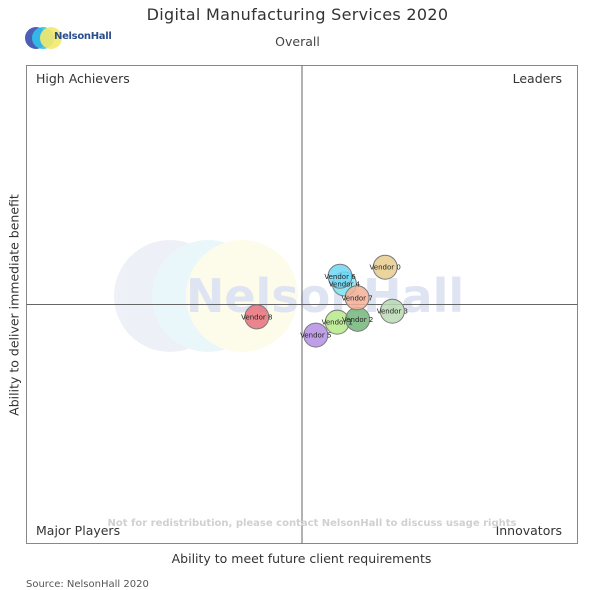 This screenshot has height=590, width=595. I want to click on vendor-label: Vendor 2, so click(357, 320).